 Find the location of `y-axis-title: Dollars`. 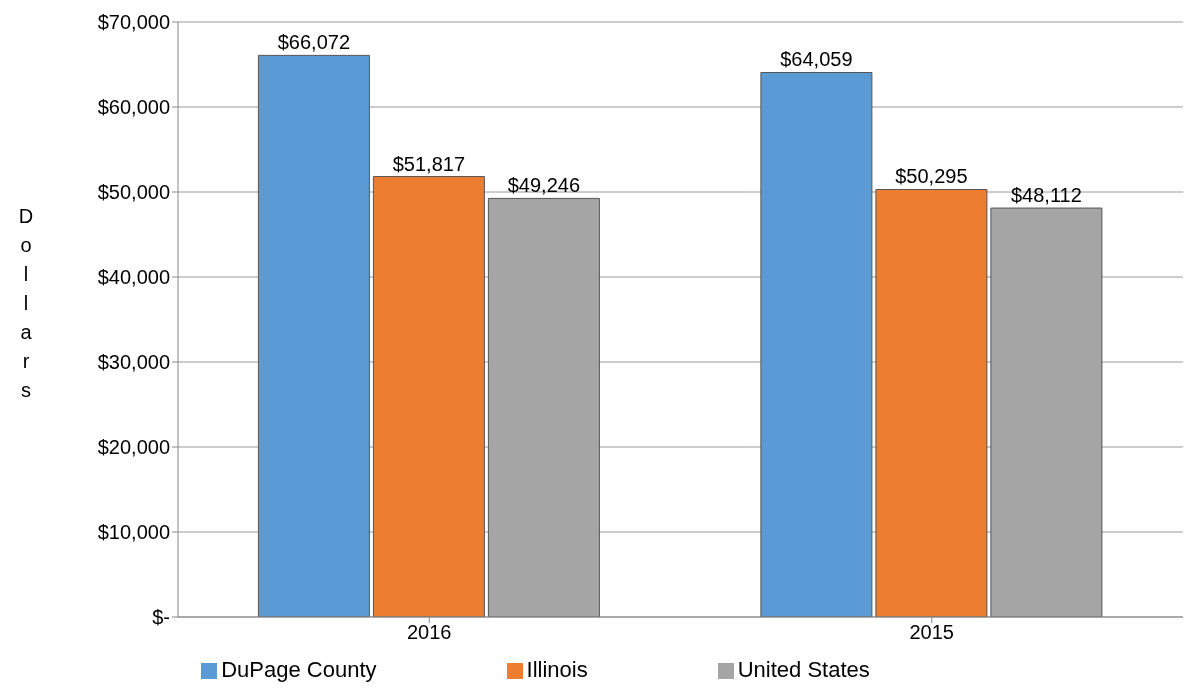

y-axis-title: Dollars is located at coordinates (26, 302).